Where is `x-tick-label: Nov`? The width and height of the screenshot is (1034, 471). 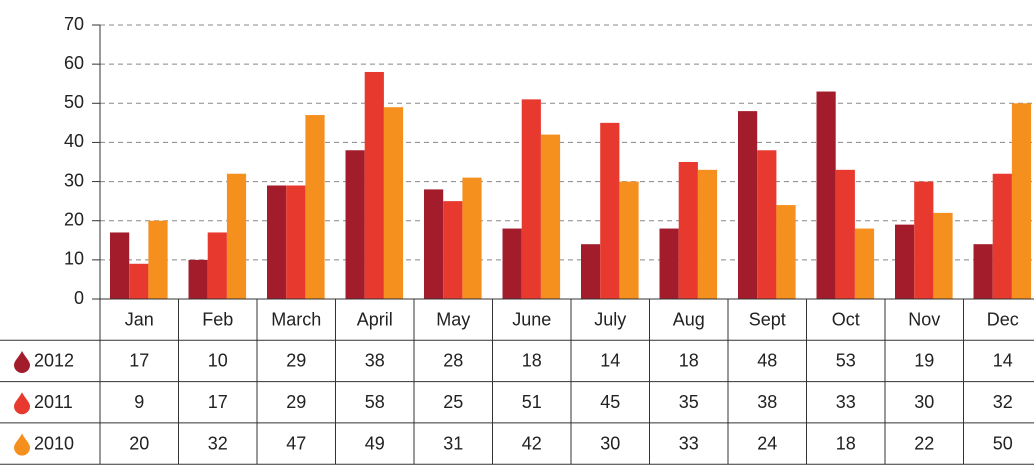 x-tick-label: Nov is located at coordinates (924, 319).